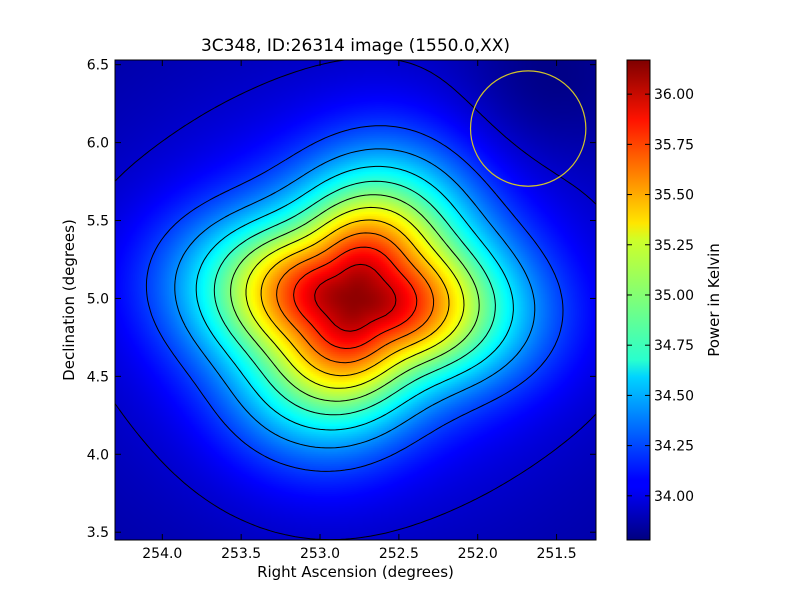  Describe the element at coordinates (98, 533) in the screenshot. I see `y-tick-label: 3.5` at that location.